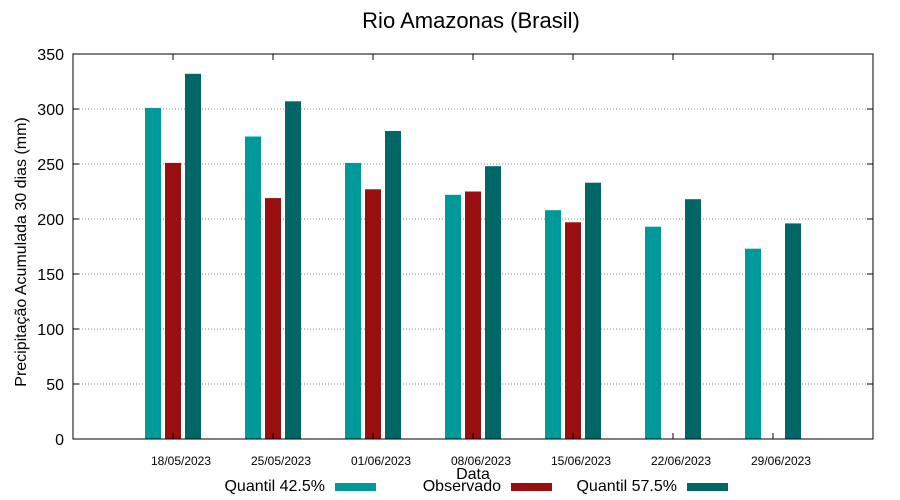 This screenshot has height=500, width=900. I want to click on y-tick-label: 150, so click(50, 275).